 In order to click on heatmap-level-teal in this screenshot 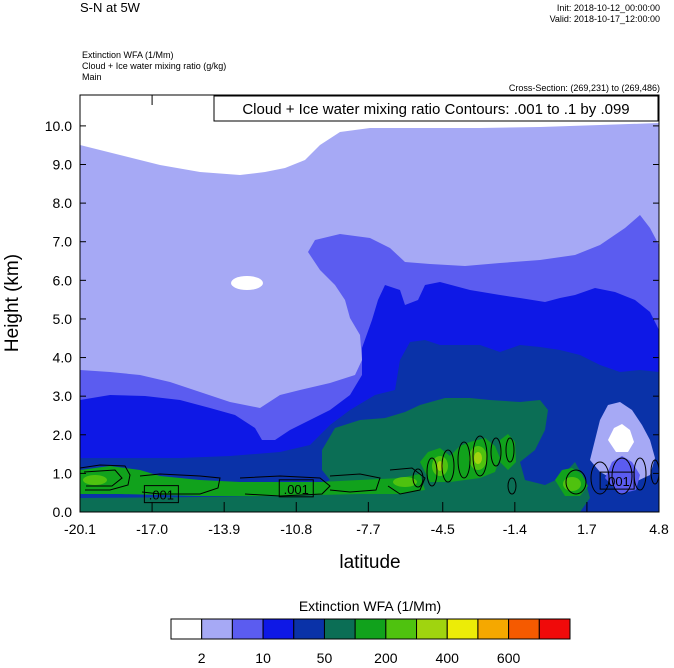, I will do `click(335, 455)`.